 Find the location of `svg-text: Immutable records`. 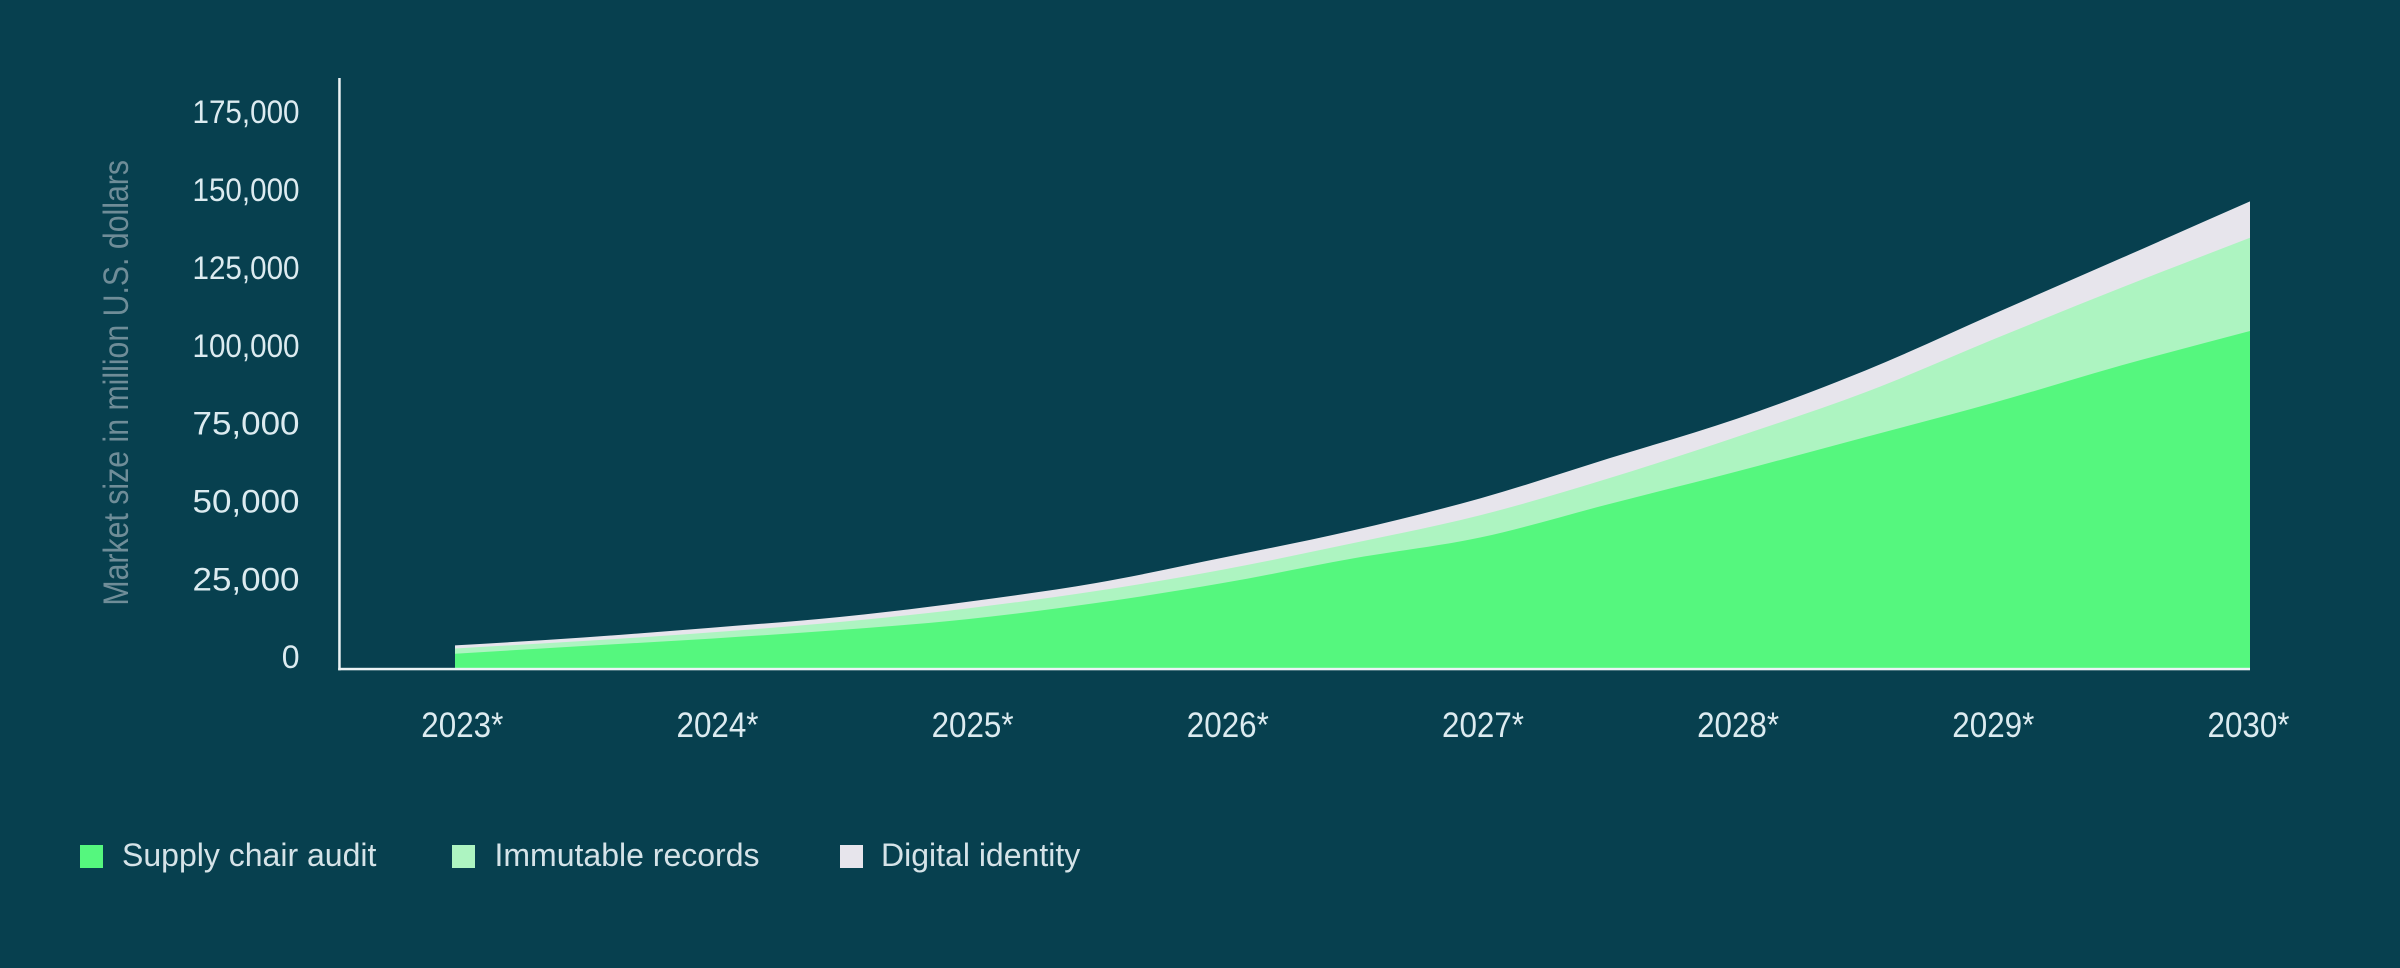

svg-text: Immutable records is located at coordinates (627, 855).